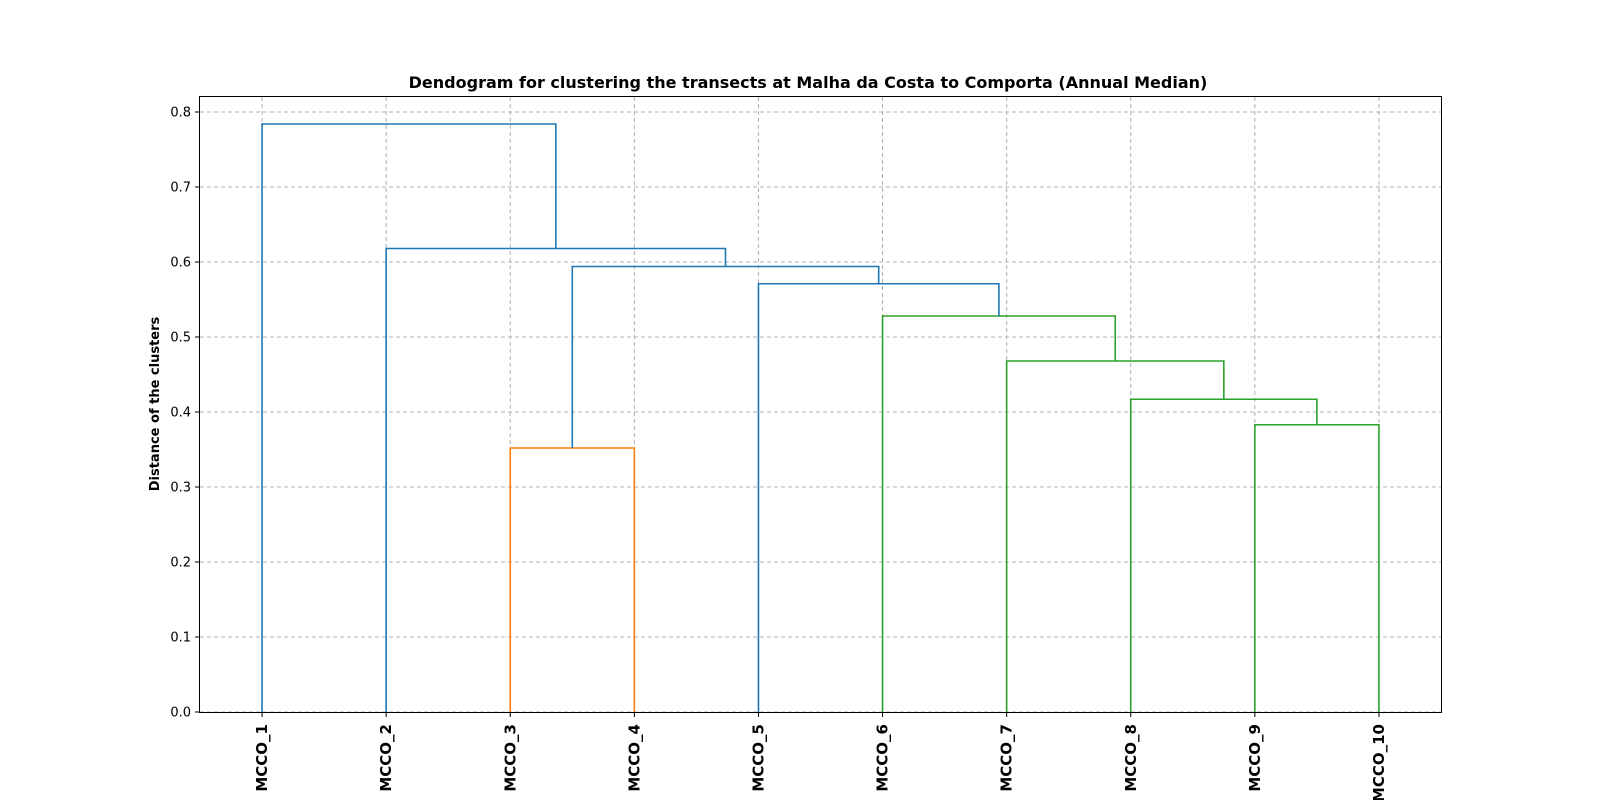 Image resolution: width=1600 pixels, height=804 pixels. Describe the element at coordinates (883, 758) in the screenshot. I see `x-tick-label-mcco-6: MCCO_6` at that location.